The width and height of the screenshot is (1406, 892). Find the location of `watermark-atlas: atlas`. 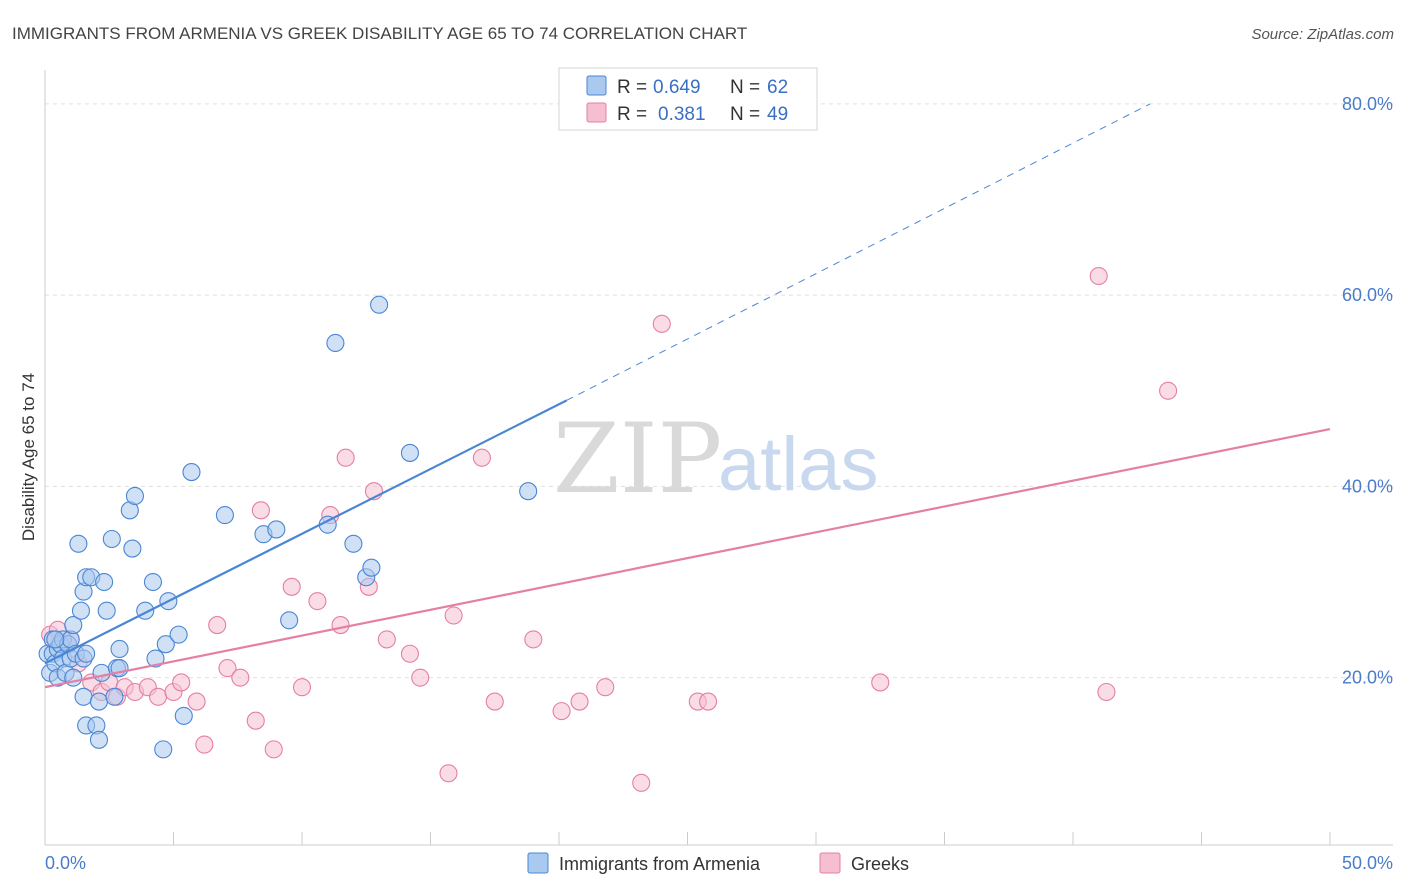

watermark-atlas: atlas is located at coordinates (798, 464).